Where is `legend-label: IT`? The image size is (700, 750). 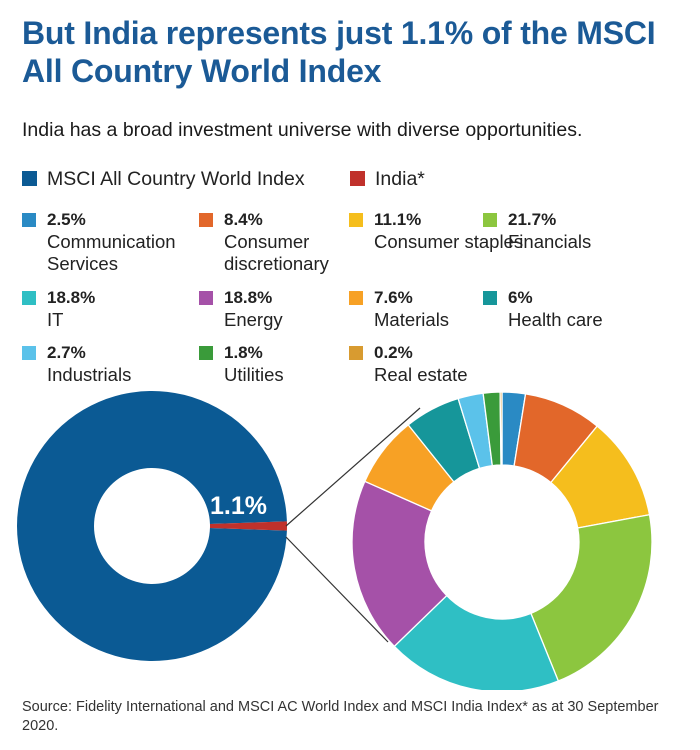 legend-label: IT is located at coordinates (55, 319).